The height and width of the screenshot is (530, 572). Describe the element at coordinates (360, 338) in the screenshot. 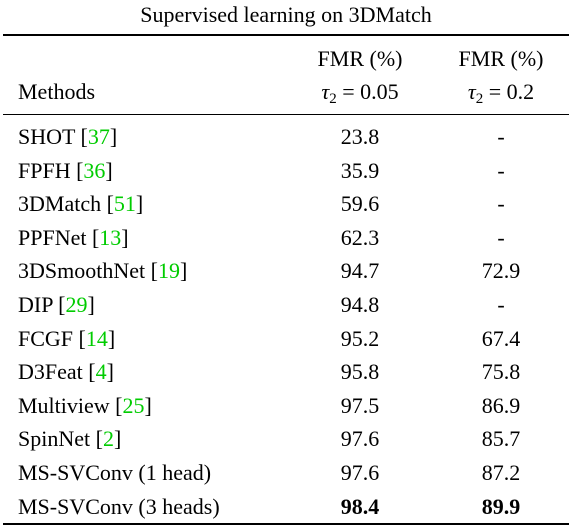

I see `fmr-005-value: 95.2` at that location.